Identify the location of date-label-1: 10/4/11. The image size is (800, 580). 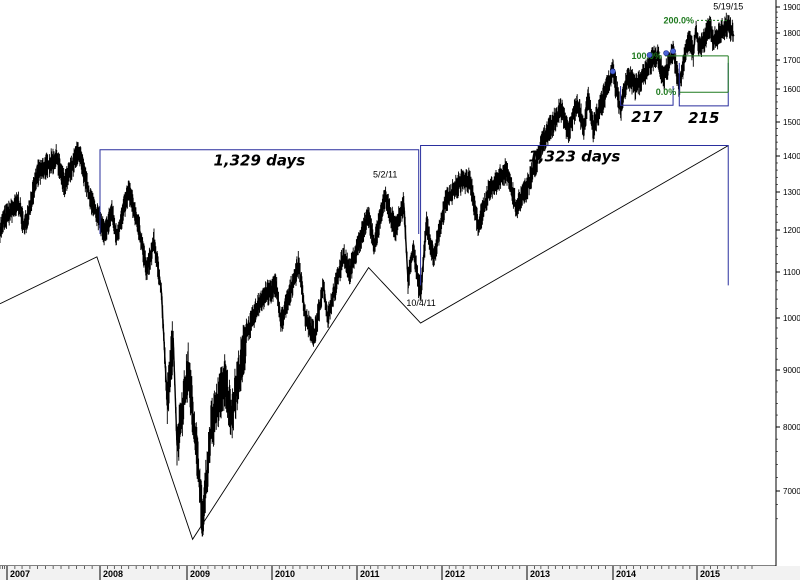
(420, 303).